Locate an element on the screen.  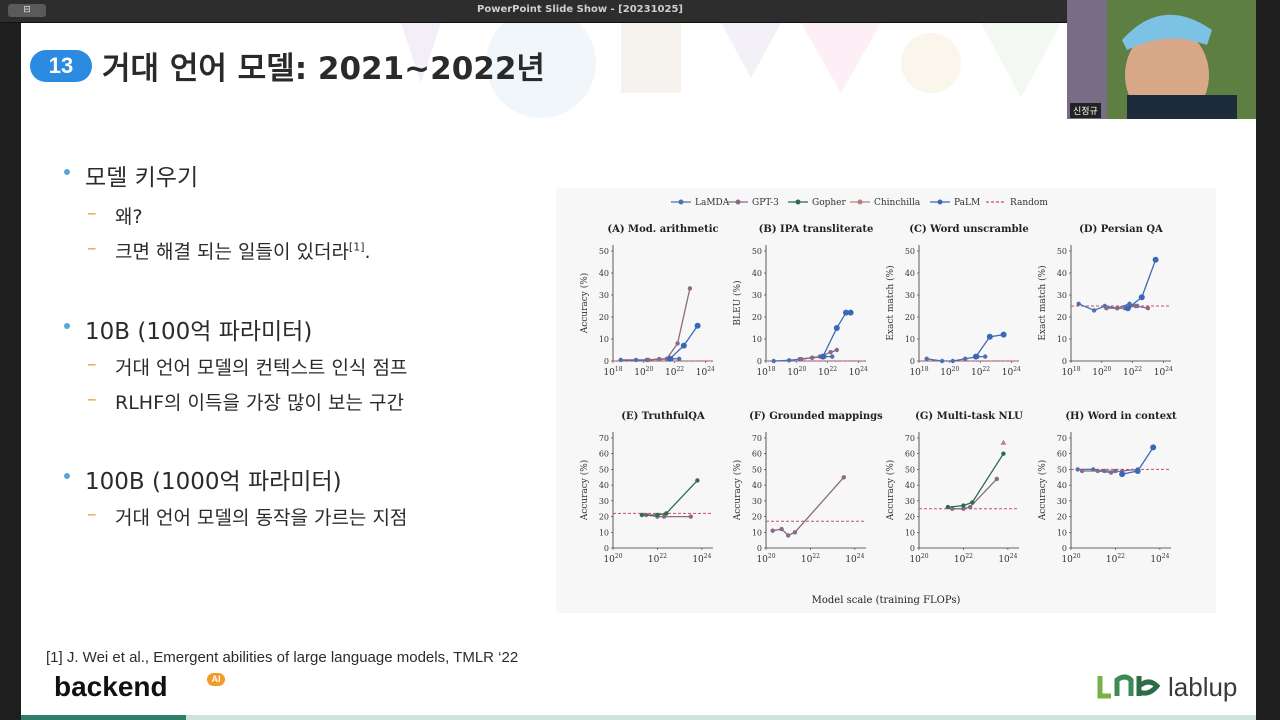
sub-bullet-text: 크면 해결 되는 일들이 있더라 is located at coordinates (232, 252).